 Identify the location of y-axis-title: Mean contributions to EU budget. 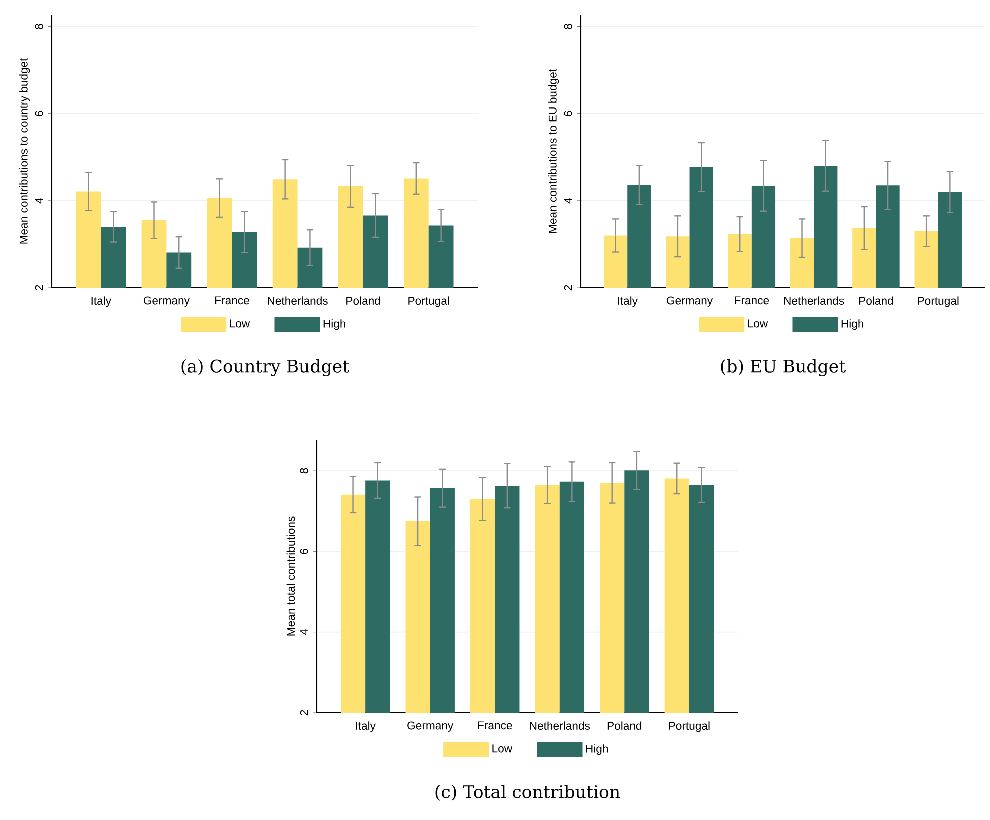
(554, 151).